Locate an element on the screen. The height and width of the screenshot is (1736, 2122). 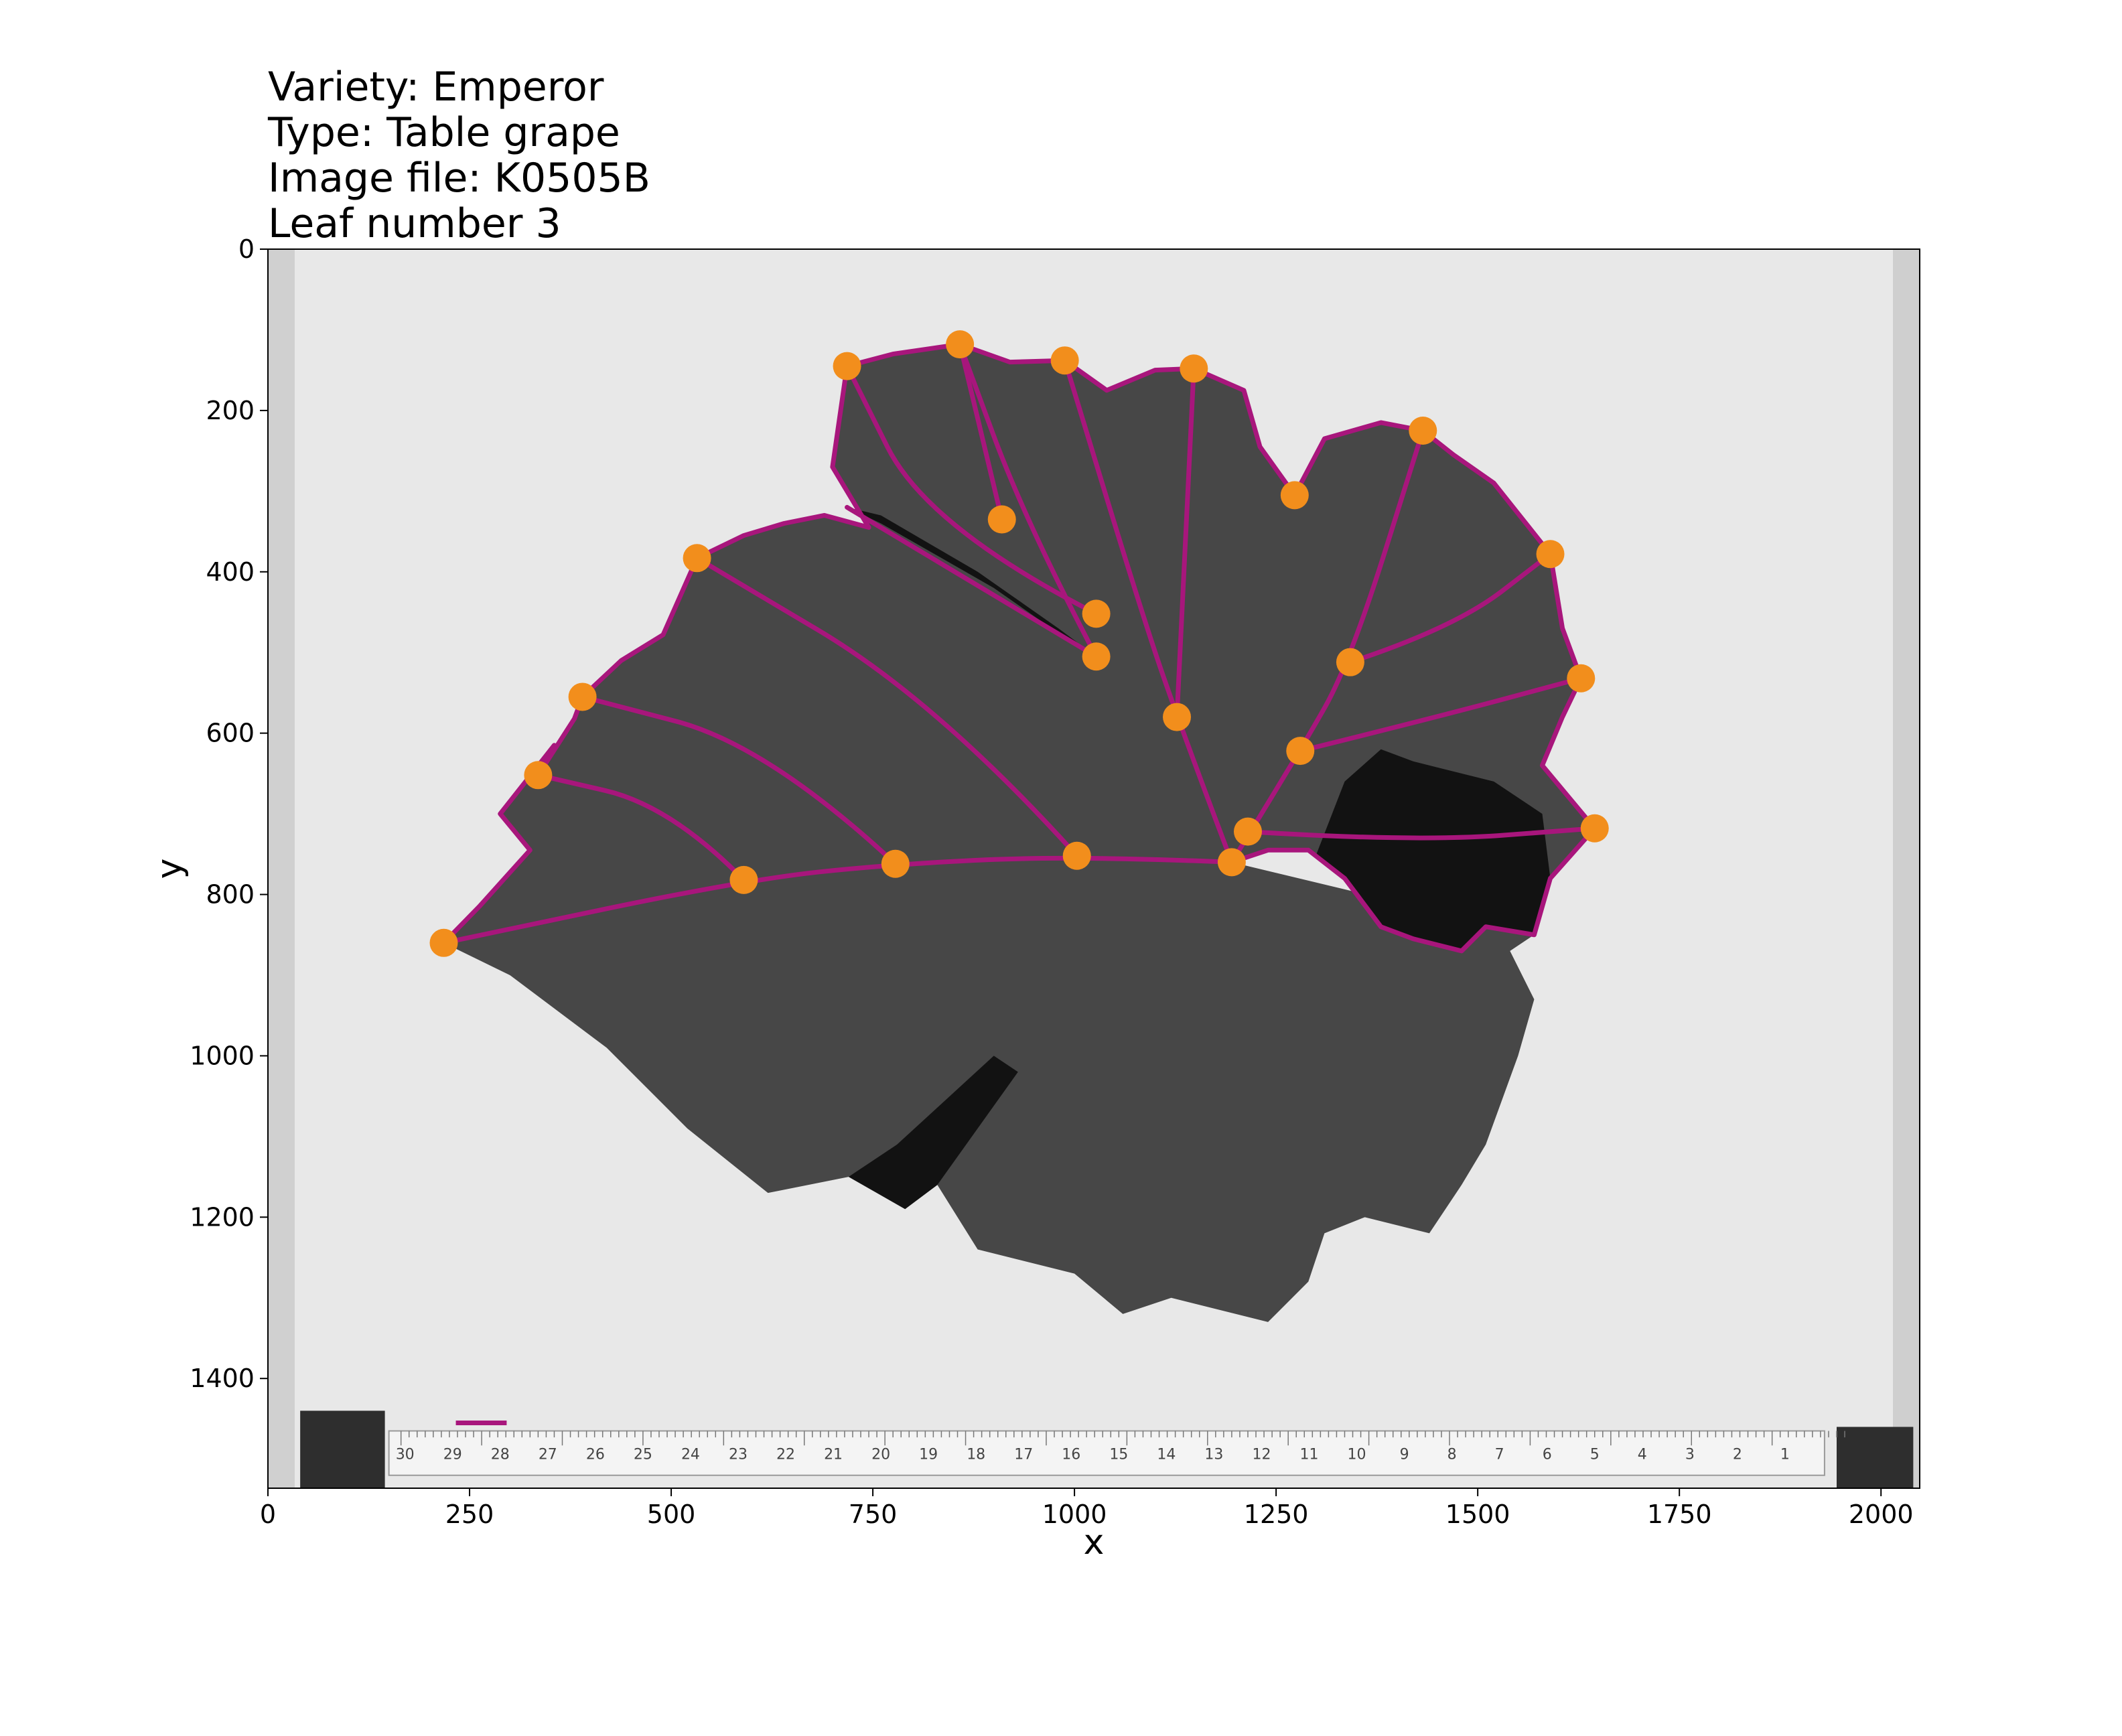
x-axis-ticks: 0 250 500 750 1000 1250 1500 1750 2000 is located at coordinates (1087, 1508).